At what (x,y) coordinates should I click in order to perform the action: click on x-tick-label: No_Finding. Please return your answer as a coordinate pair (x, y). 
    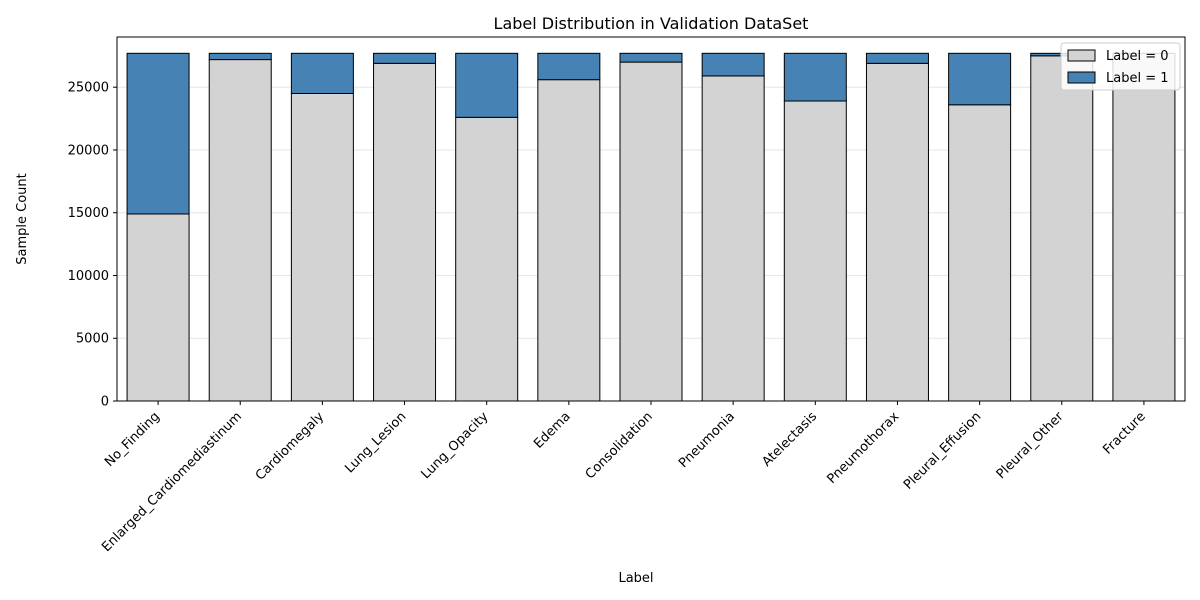
    Looking at the image, I should click on (132, 439).